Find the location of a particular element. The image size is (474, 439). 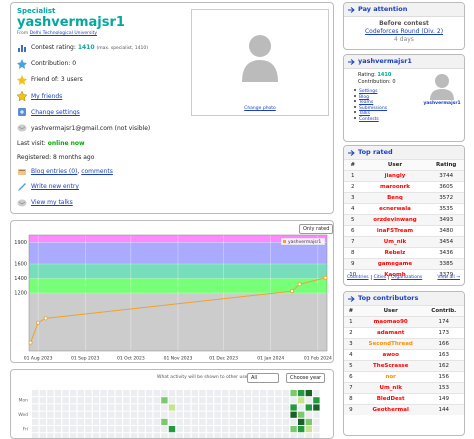

user-cell: Benq is located at coordinates (395, 198).